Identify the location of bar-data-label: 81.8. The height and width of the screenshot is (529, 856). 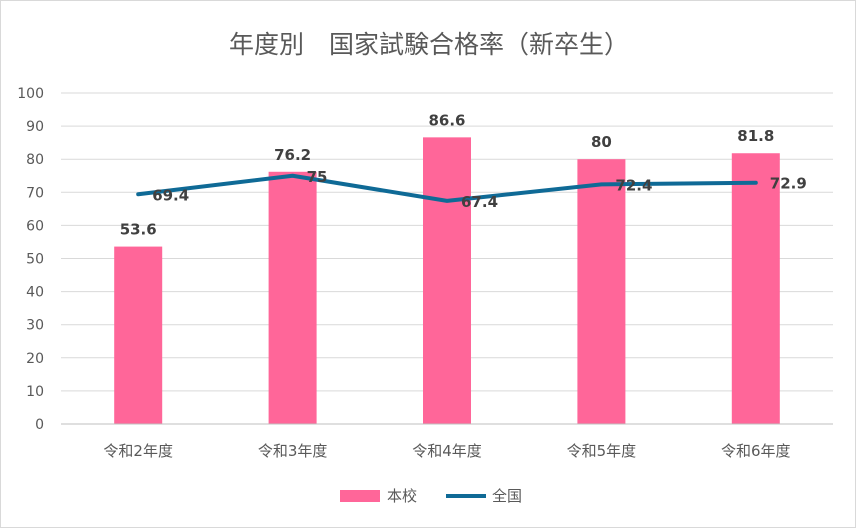
(755, 136).